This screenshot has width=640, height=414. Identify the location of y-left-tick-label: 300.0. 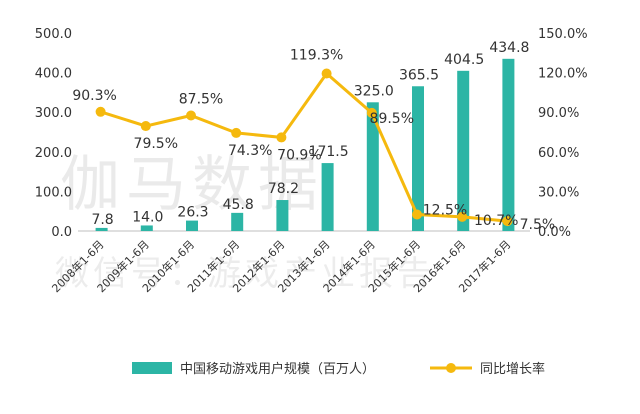
(53, 113).